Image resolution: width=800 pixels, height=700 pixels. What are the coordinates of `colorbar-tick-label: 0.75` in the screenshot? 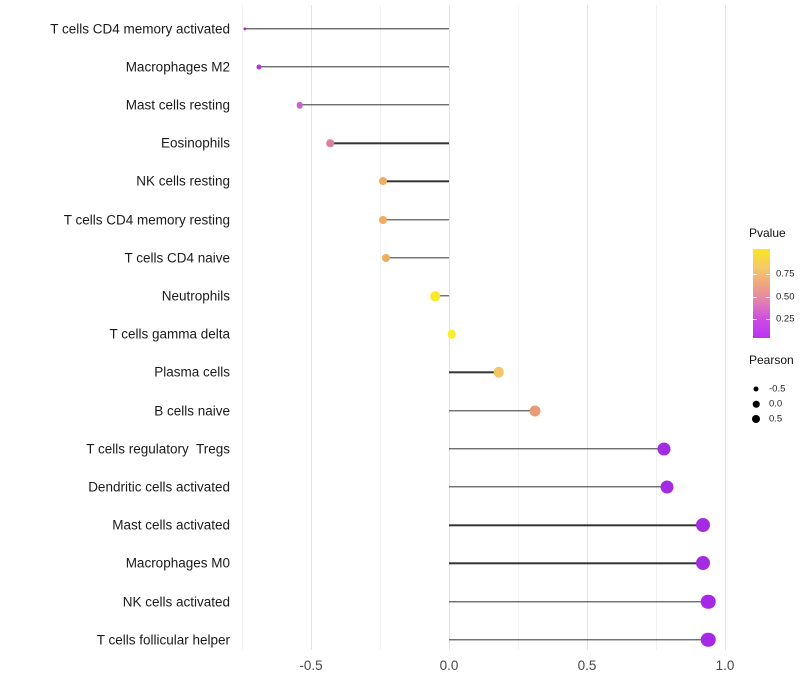 It's located at (785, 274).